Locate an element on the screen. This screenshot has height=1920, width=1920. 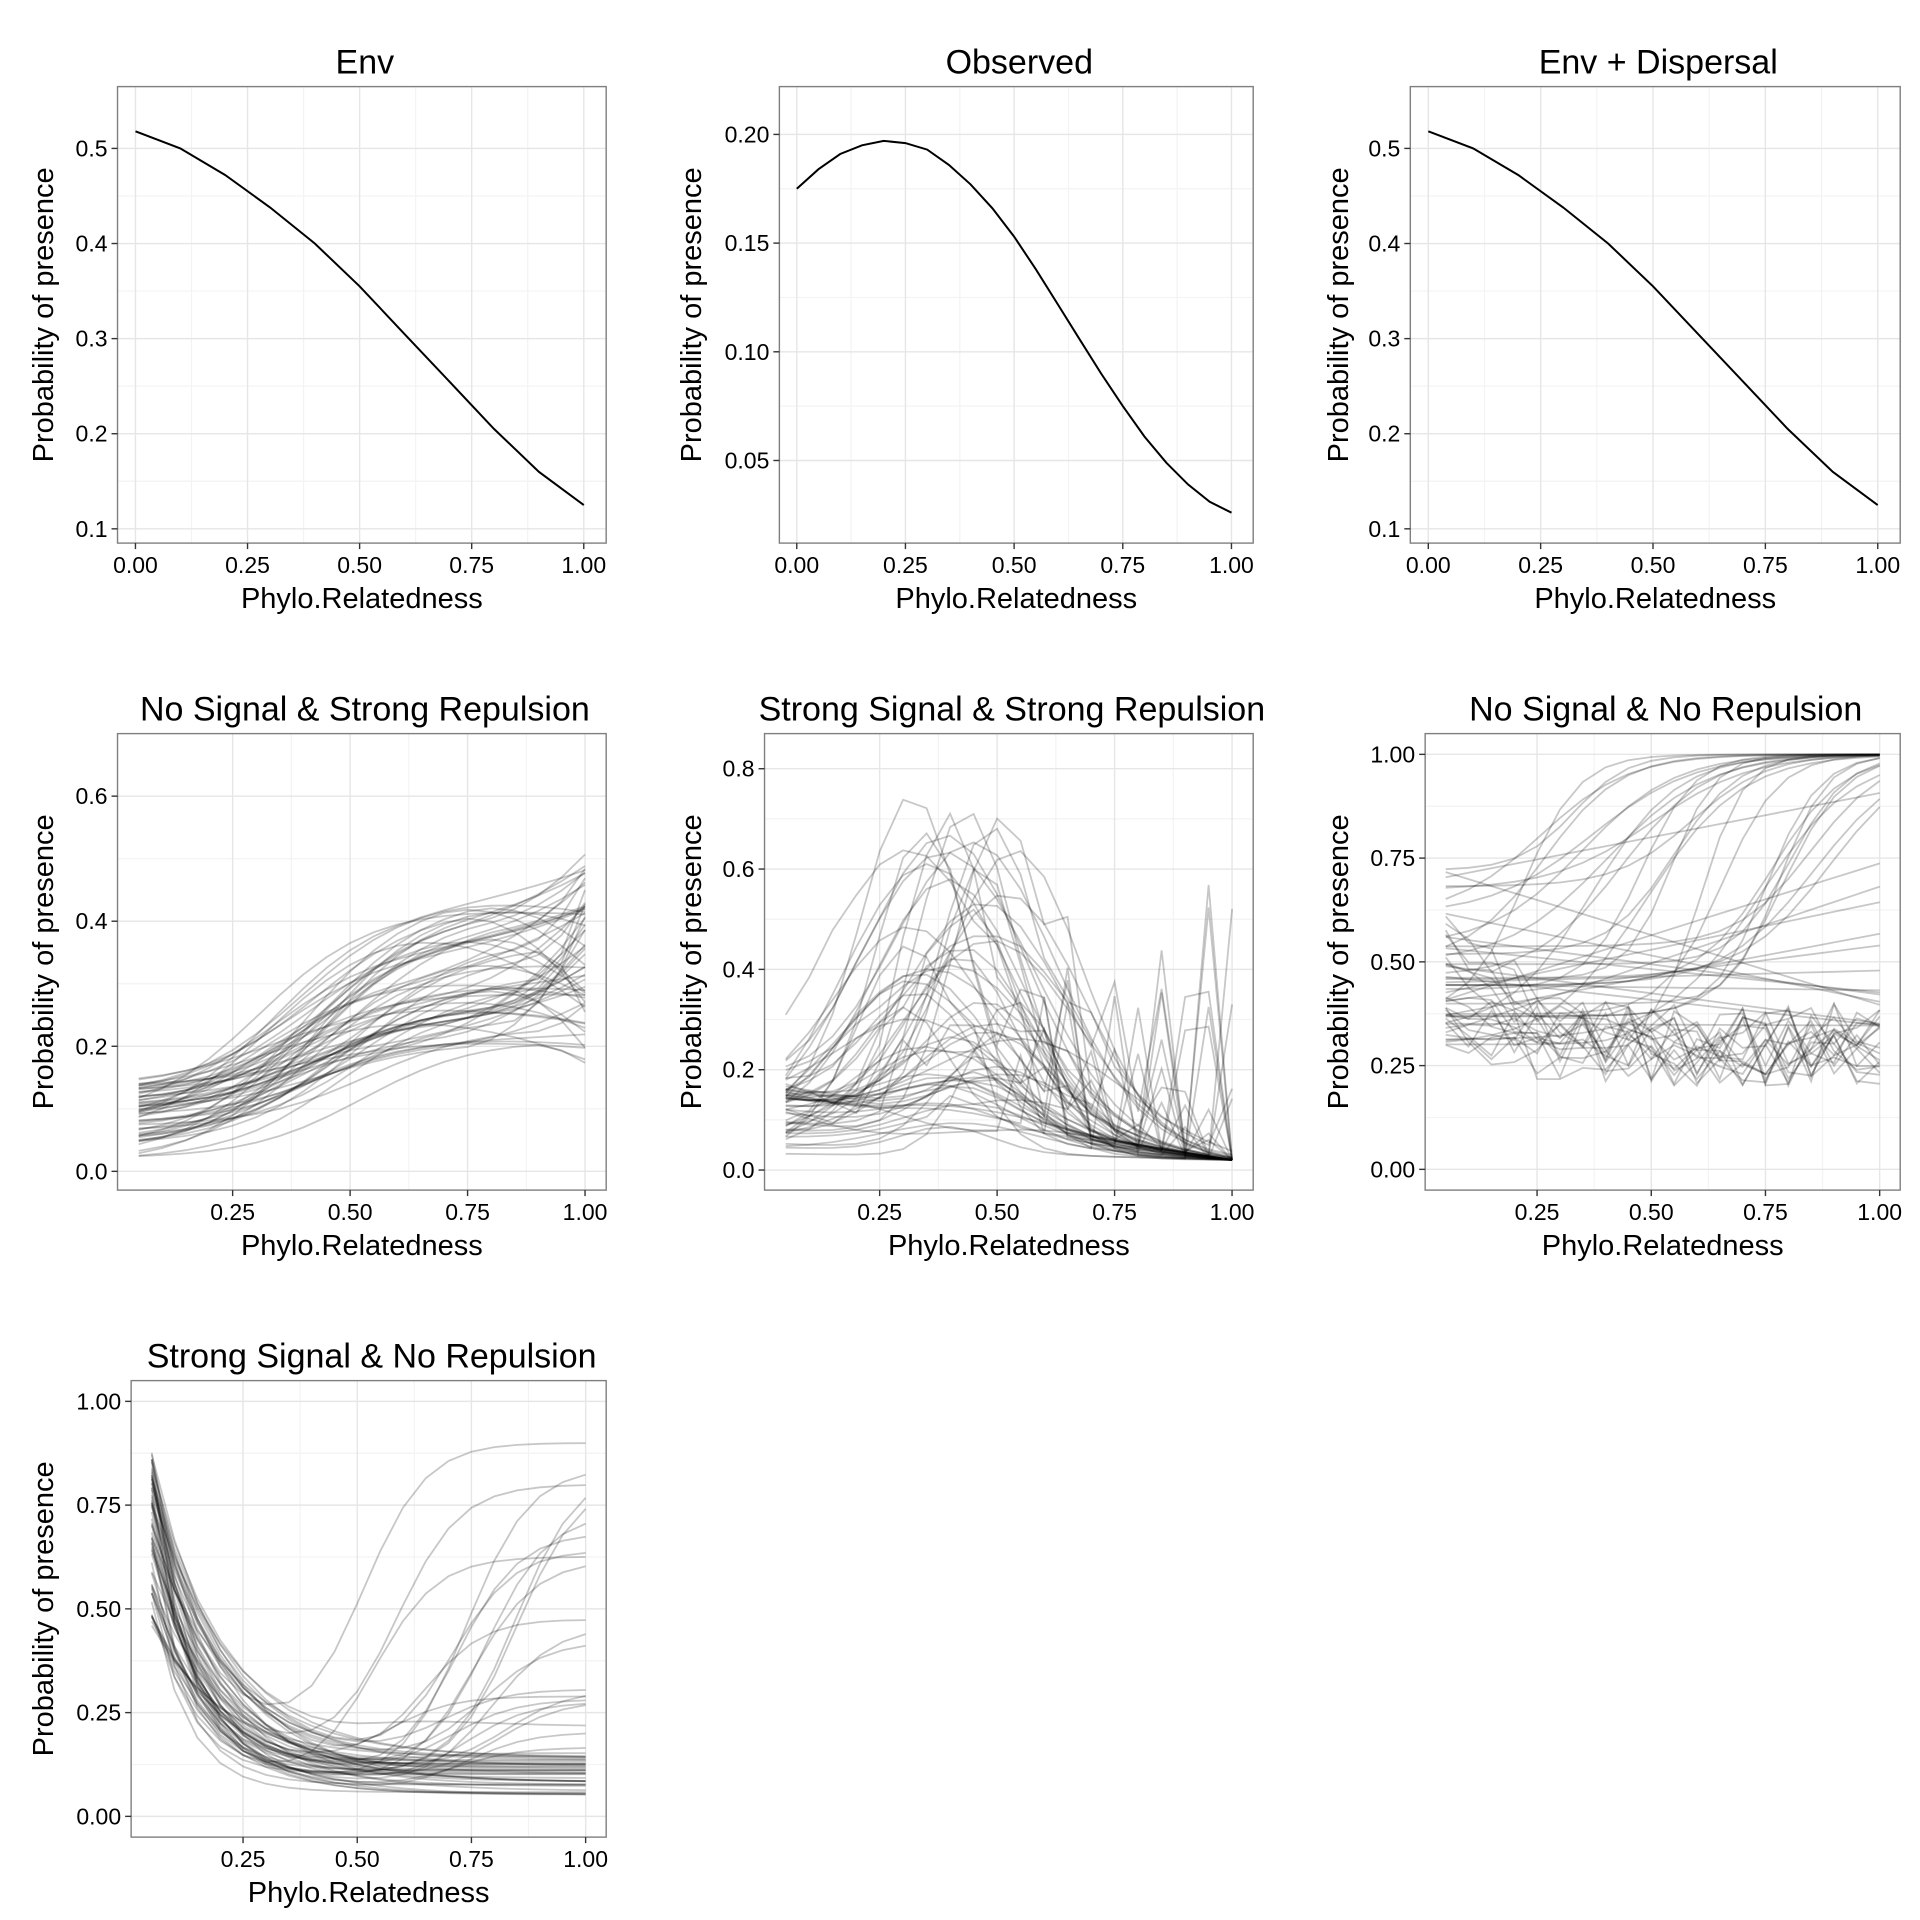
series-line is located at coordinates (360, 318).